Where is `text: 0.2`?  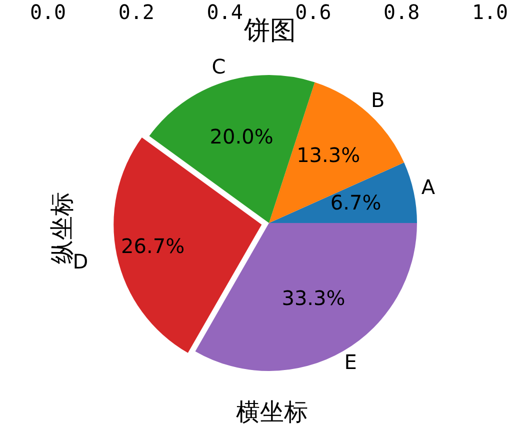
text: 0.2 is located at coordinates (136, 12).